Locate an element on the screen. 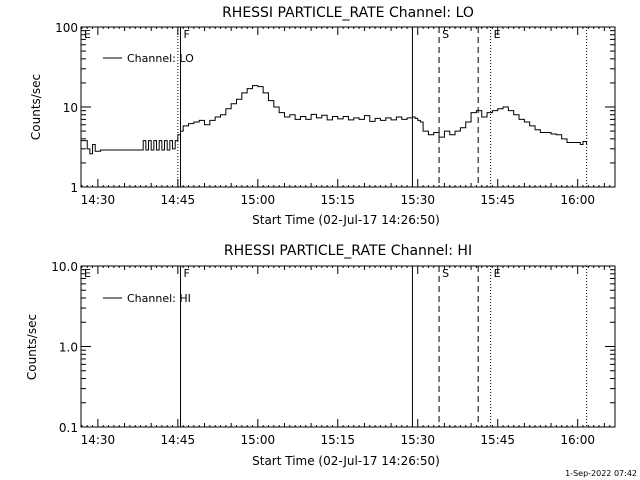 The height and width of the screenshot is (480, 640). chart-title: RHESSI PARTICLE_RATE Channel: LO is located at coordinates (348, 13).